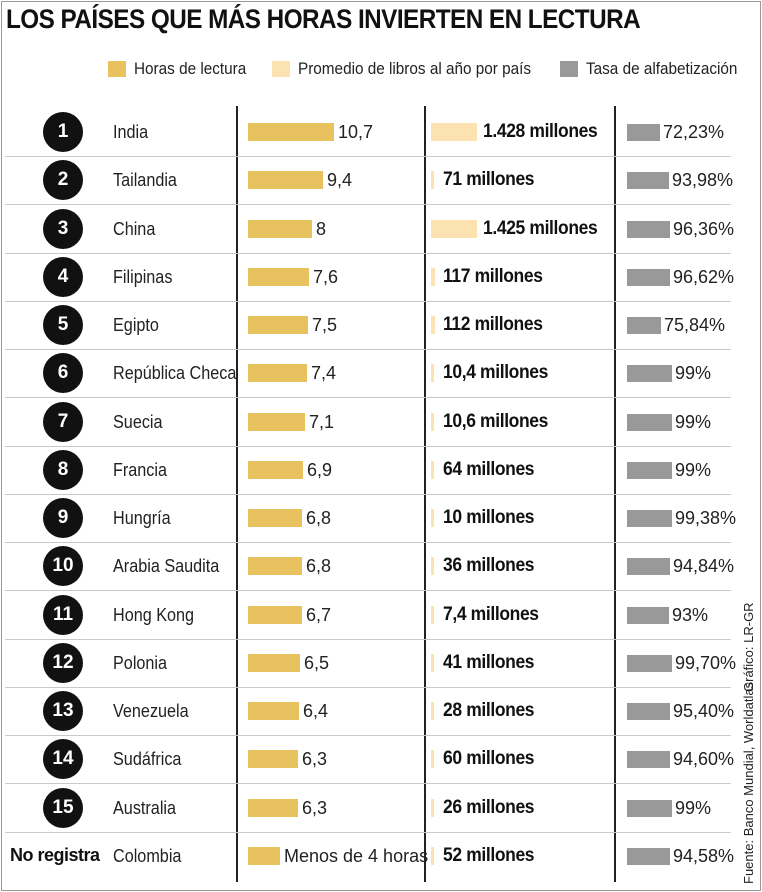 The height and width of the screenshot is (892, 762). Describe the element at coordinates (63, 566) in the screenshot. I see `rank-badge: 10` at that location.